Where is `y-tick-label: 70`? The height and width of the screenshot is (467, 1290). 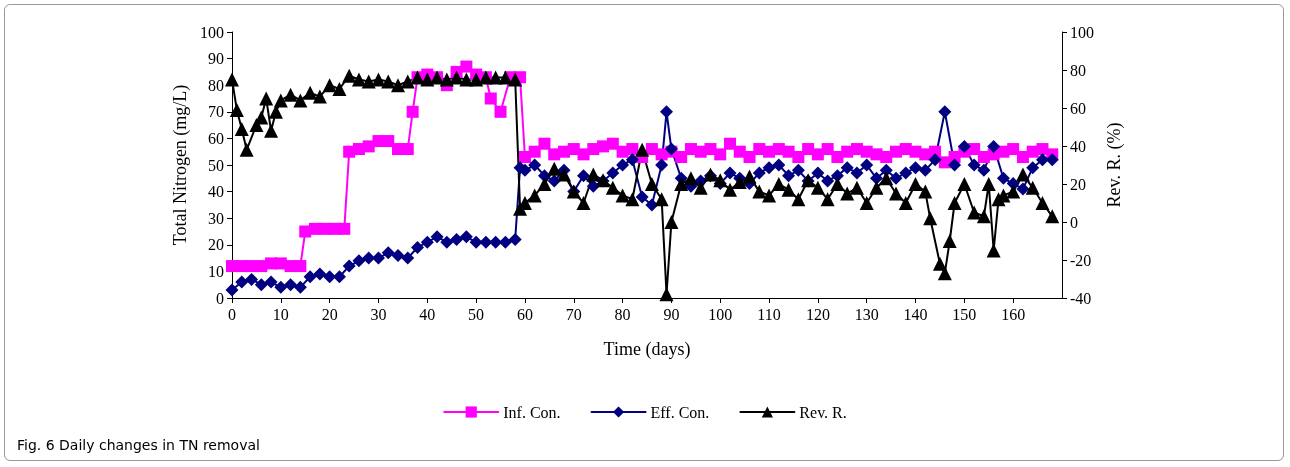
y-tick-label: 70 is located at coordinates (216, 112).